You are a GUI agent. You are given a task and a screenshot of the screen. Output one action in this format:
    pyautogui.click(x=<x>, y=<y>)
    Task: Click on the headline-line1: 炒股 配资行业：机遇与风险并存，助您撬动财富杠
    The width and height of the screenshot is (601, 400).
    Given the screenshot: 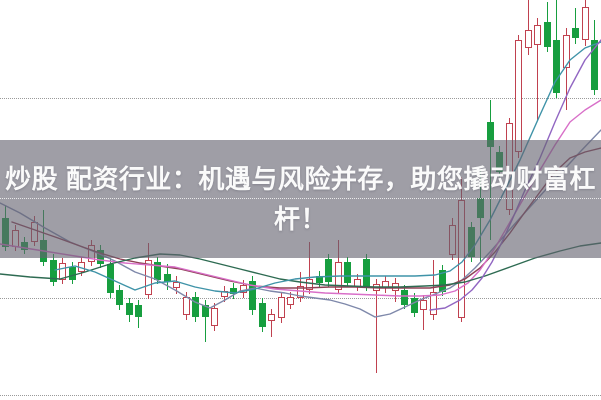 What is the action you would take?
    pyautogui.click(x=300, y=179)
    